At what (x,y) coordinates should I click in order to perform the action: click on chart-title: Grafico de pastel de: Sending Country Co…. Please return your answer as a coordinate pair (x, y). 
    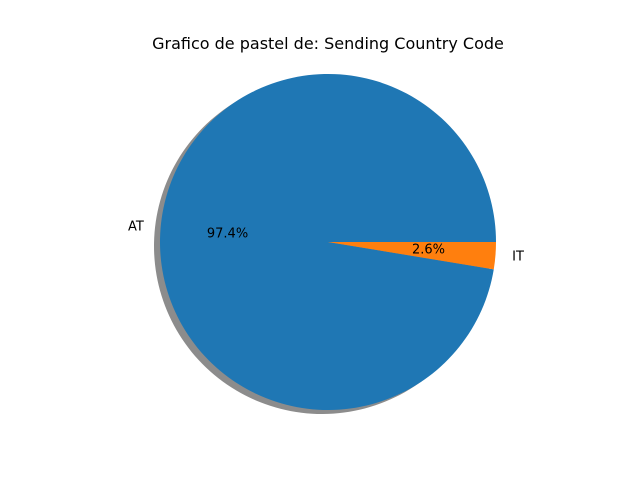
    Looking at the image, I should click on (328, 43).